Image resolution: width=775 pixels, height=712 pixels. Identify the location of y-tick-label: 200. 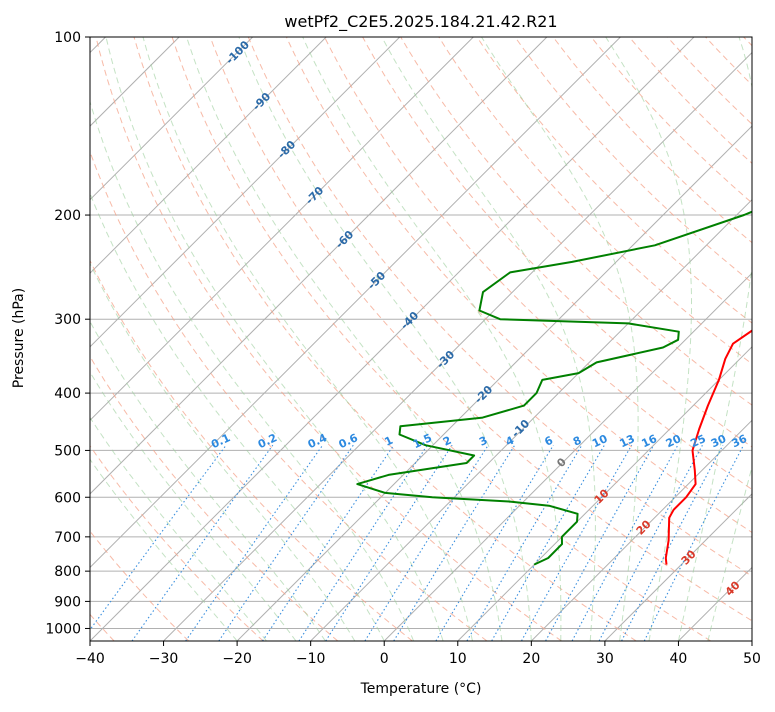
(67, 216).